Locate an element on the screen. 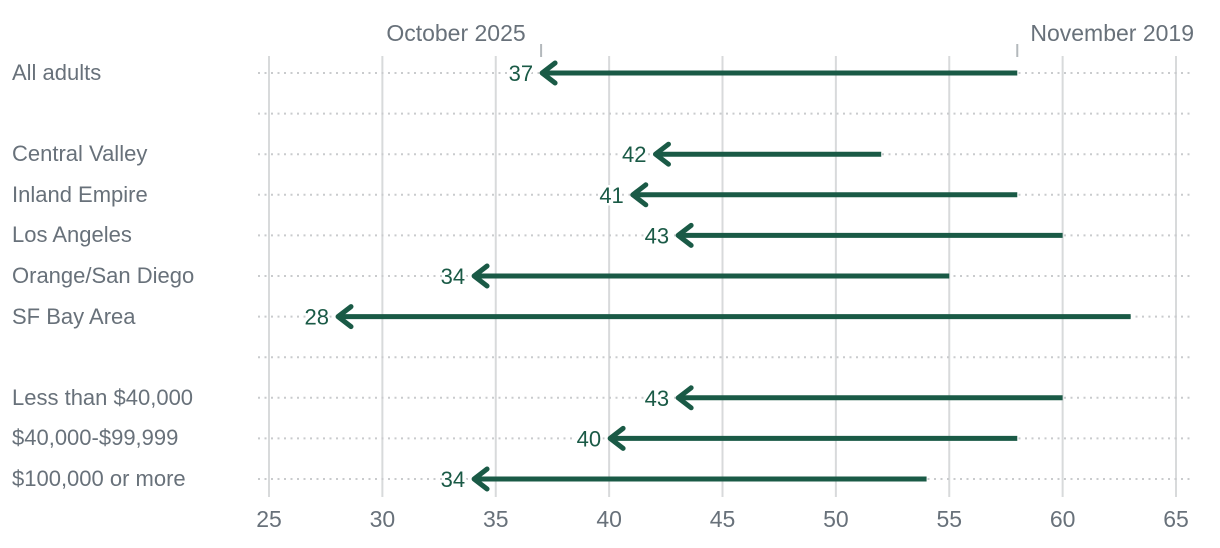 The height and width of the screenshot is (548, 1220). category-label: SF Bay Area is located at coordinates (74, 316).